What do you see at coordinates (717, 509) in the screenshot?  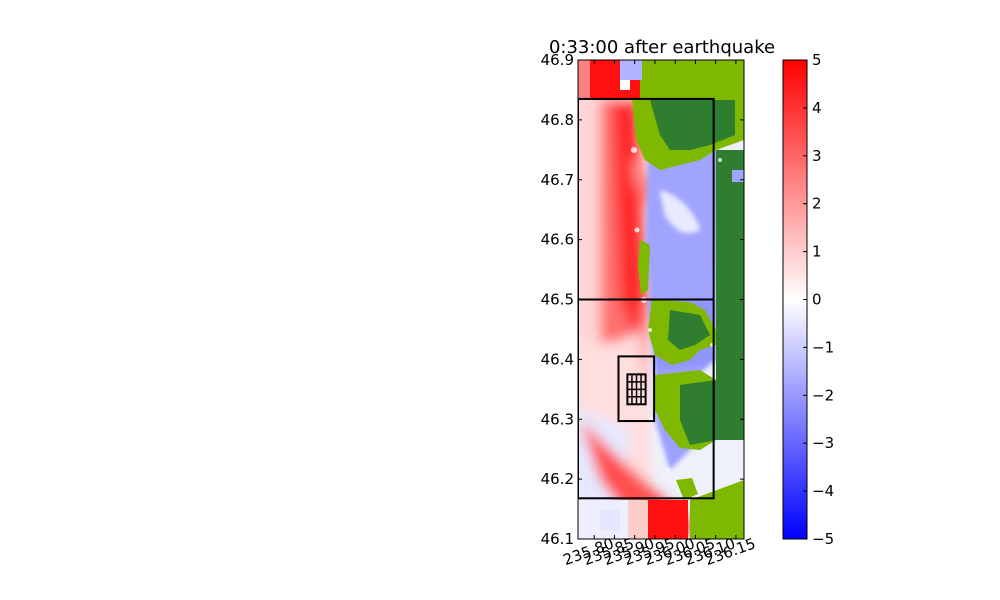 I see `land-southeast` at bounding box center [717, 509].